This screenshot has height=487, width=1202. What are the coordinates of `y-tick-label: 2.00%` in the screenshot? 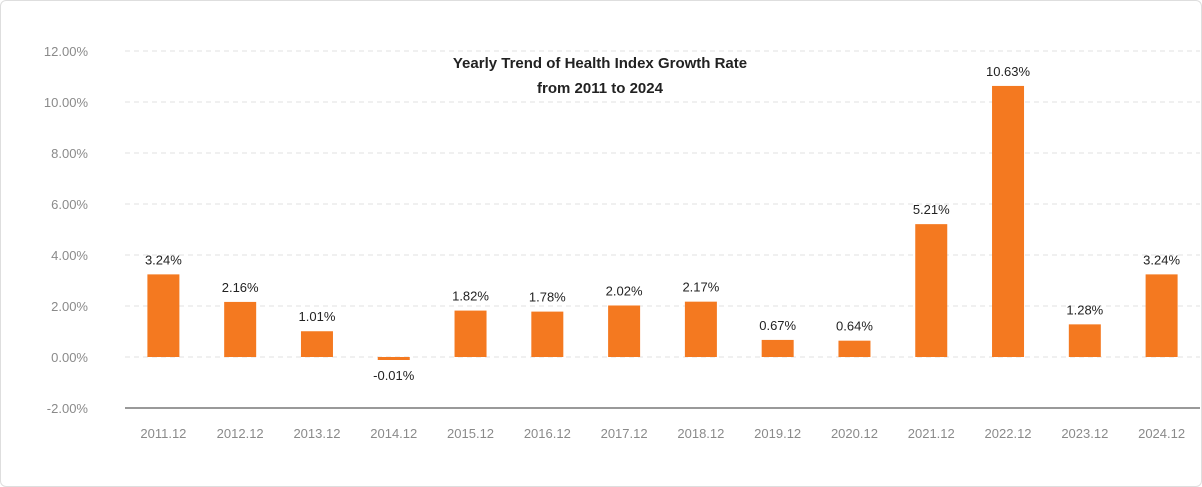 It's located at (69, 306).